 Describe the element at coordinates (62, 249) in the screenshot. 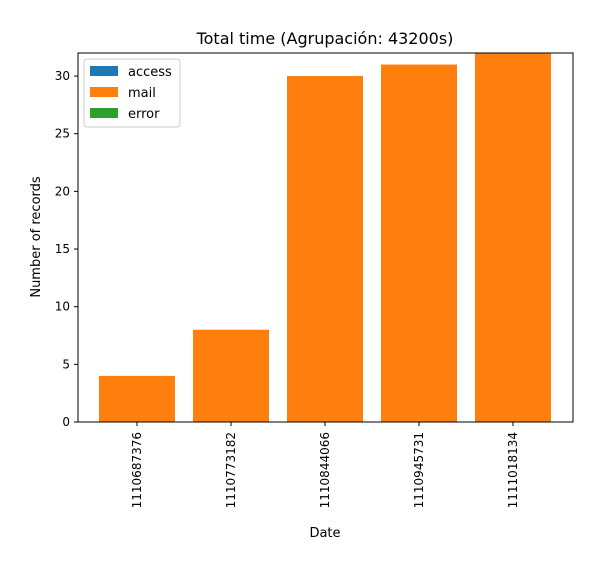

I see `y-tick-label: 15` at that location.